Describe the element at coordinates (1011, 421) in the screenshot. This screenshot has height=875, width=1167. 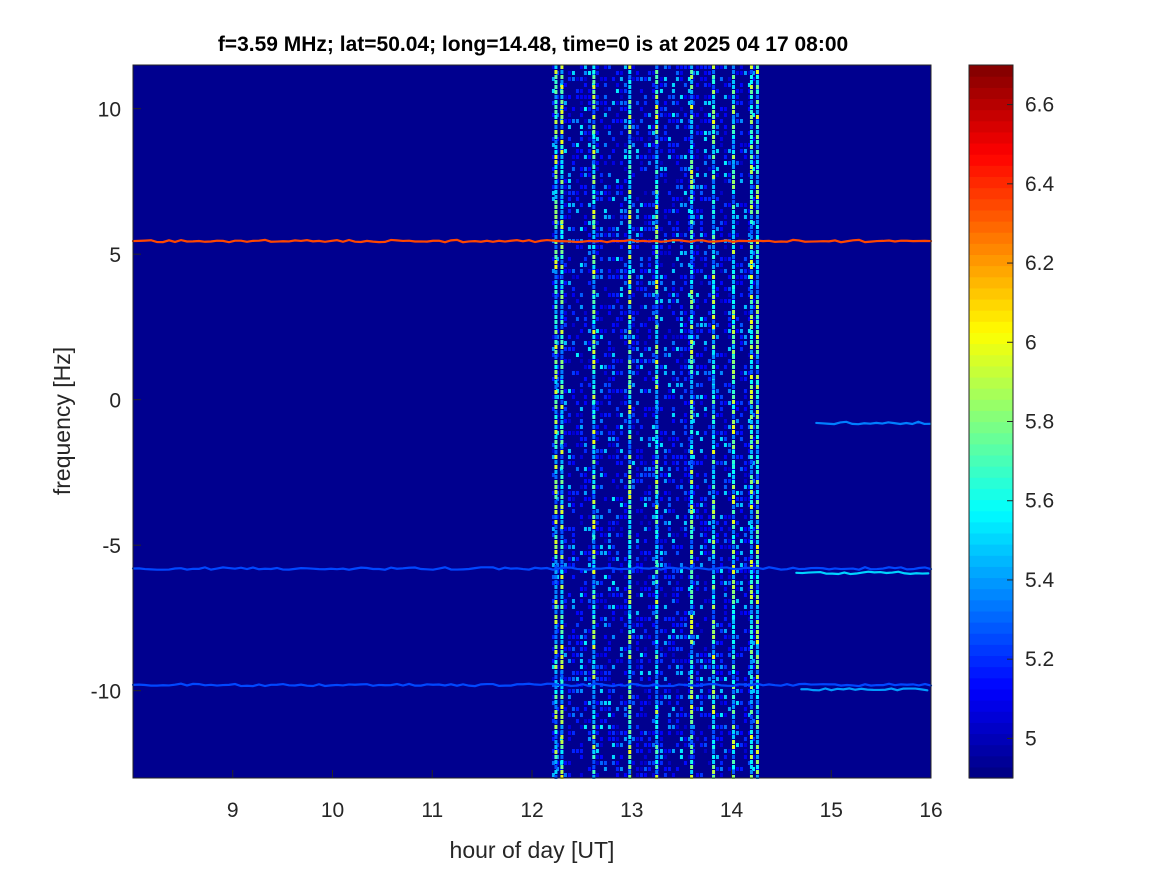
I see `colorbar: 55.25.45.65.866.26.46.6` at that location.